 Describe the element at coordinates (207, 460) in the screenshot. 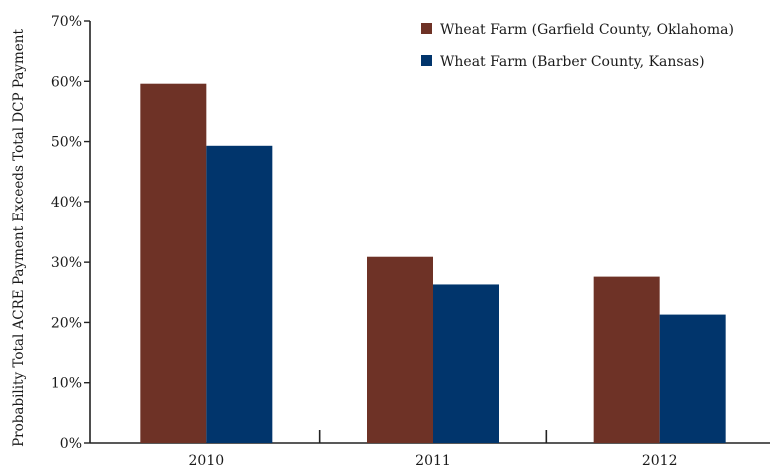

I see `x-tick-label: 2010` at that location.